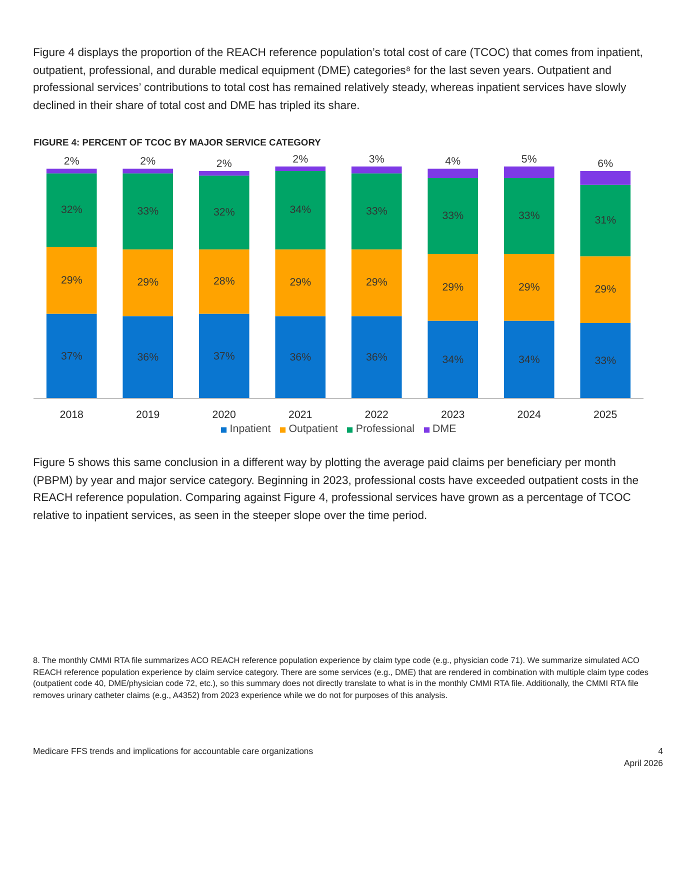  I want to click on text: 8. The monthly CMMI RTA file summarizes ACO REACH reference population experience by claim type code (e.g., physician code 71). We summarize simulated ACO REACH reference population experience by claim service category. There are some services (e.g., DME) that are rendered in combination with multiple claim type codes (outpatient code 40, DME/physician code 72, etc.), so this summary does not directly translate to what is in the monthly CMMI RTA file. Additionally, the CMMI RTA file removes urinary catheter claims (e.g., A4352) from 2023 experience while we do not for purposes of this analysis., so click(341, 678).